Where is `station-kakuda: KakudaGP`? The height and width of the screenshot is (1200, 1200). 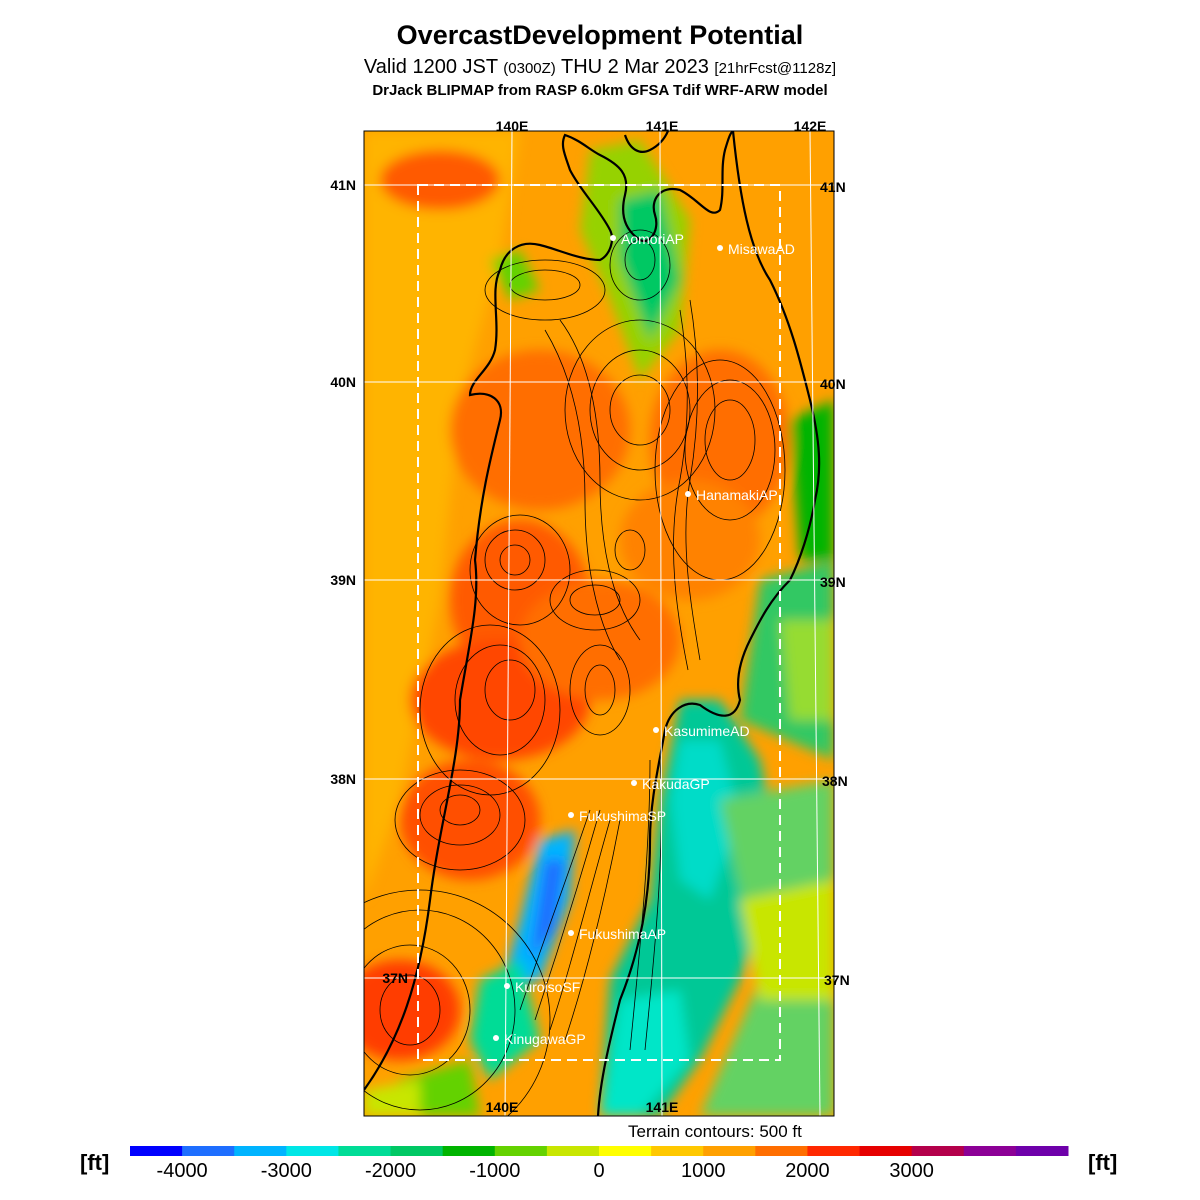
station-kakuda: KakudaGP is located at coordinates (670, 784).